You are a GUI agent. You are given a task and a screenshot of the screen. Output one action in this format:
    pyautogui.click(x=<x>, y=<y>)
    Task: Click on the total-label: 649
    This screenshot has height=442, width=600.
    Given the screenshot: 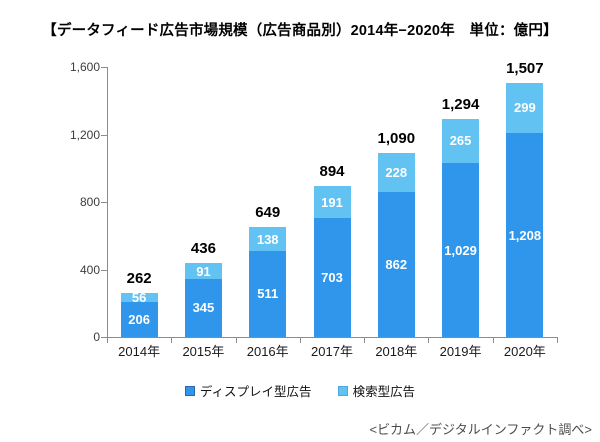 What is the action you would take?
    pyautogui.click(x=268, y=213)
    